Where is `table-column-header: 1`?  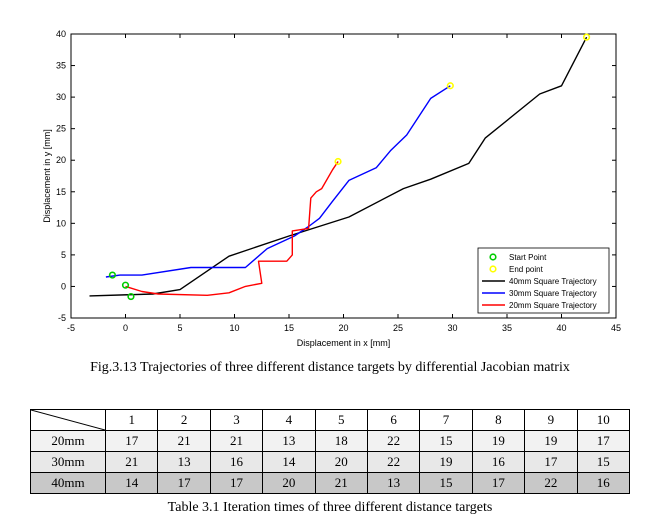
table-column-header: 1 is located at coordinates (131, 420).